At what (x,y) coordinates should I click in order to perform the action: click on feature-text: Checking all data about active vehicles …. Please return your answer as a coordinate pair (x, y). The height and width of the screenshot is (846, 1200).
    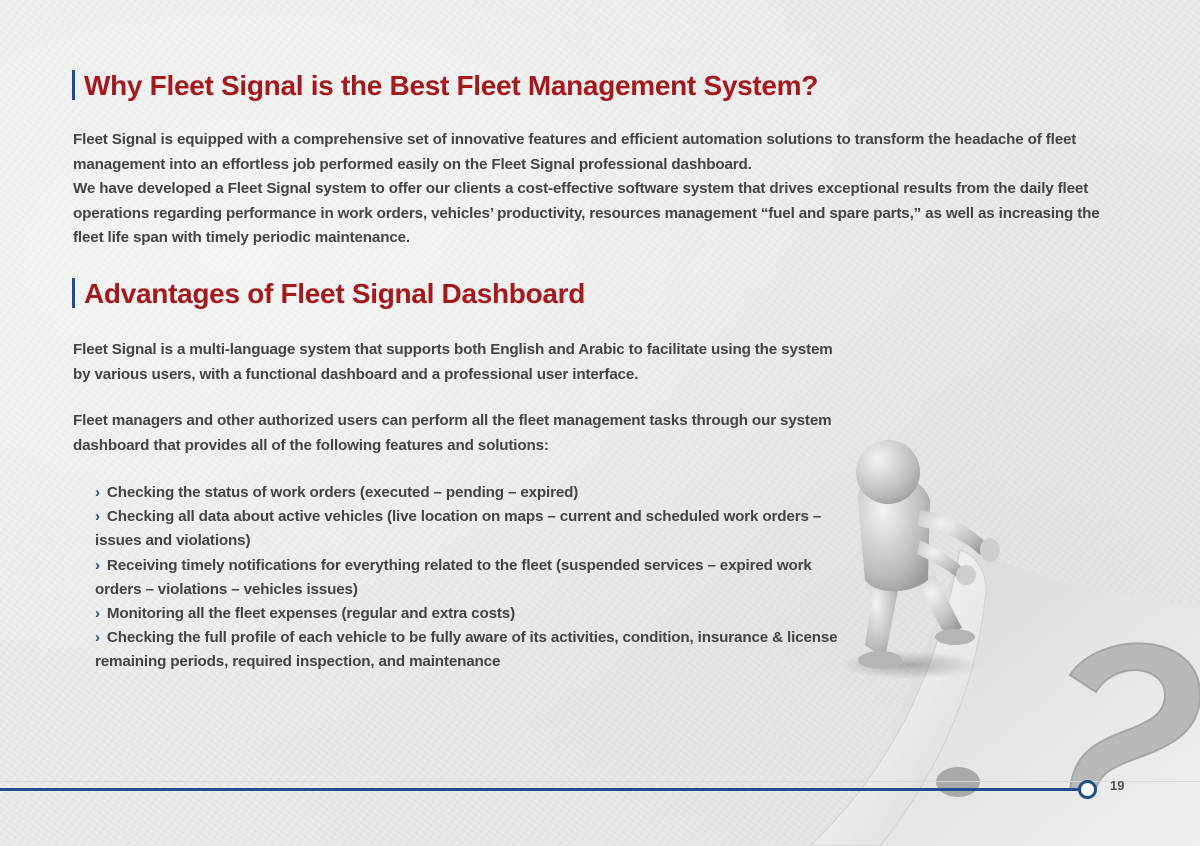
    Looking at the image, I should click on (458, 529).